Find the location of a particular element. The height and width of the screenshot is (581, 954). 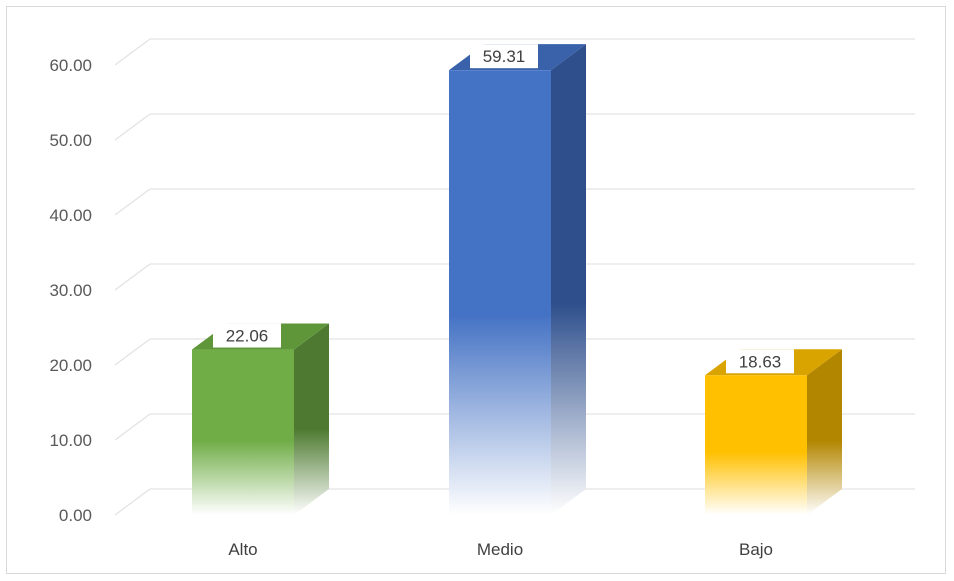

y-tick-label: 60.00 is located at coordinates (70, 65).